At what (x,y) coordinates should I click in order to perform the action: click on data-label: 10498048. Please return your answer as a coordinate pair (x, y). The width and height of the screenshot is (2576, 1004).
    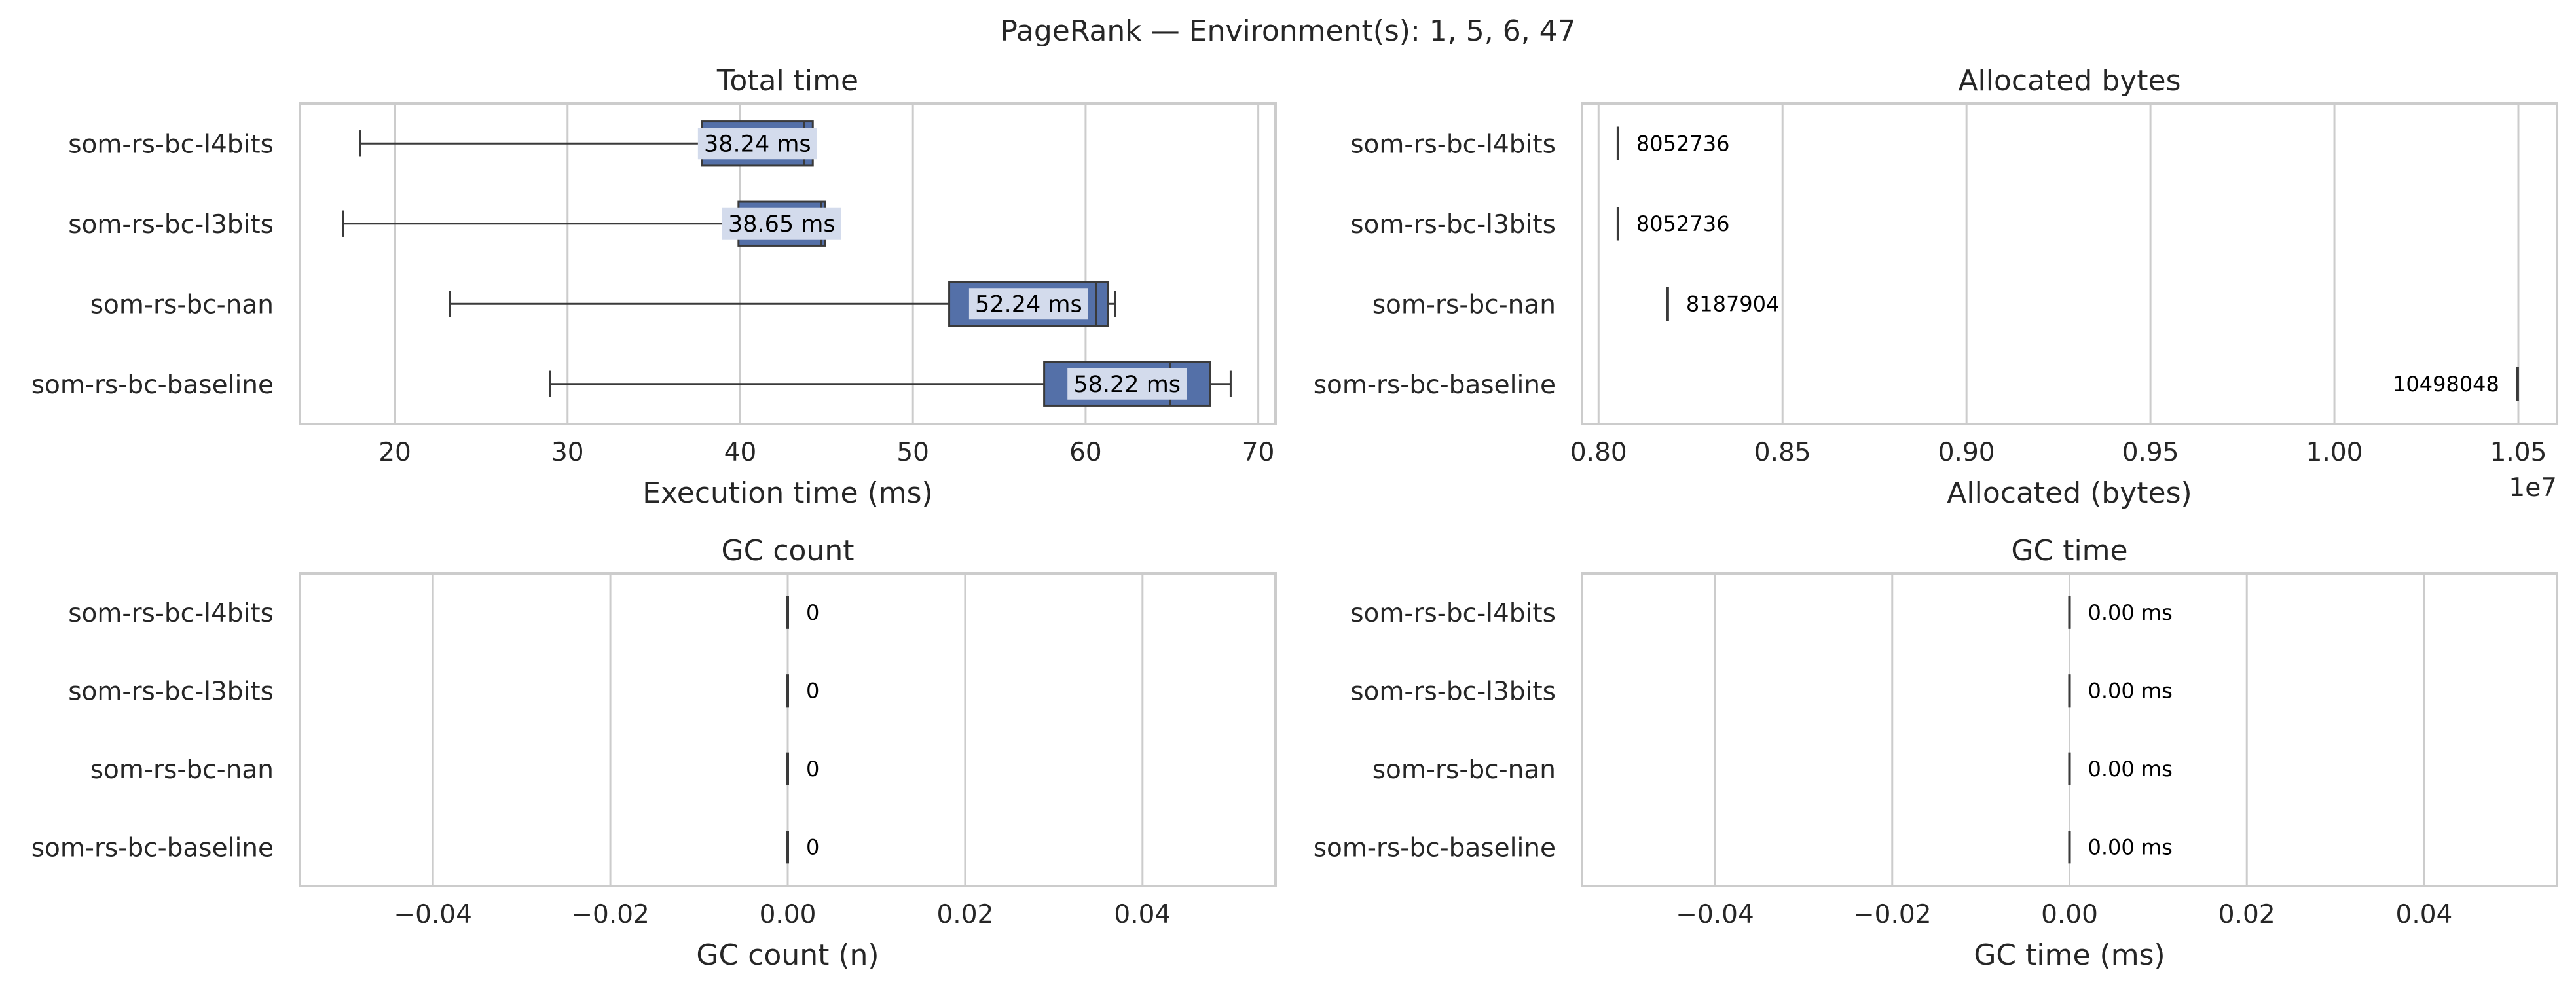
    Looking at the image, I should click on (2446, 385).